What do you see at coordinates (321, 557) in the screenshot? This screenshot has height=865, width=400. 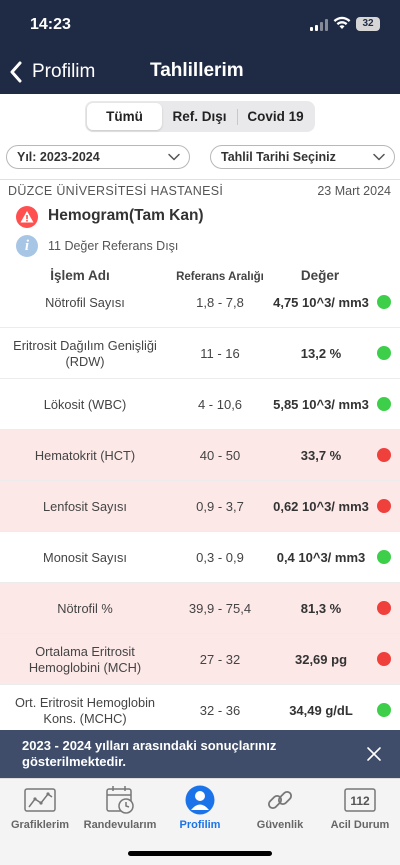 I see `result-value: 0,4 10^3/ mm3` at bounding box center [321, 557].